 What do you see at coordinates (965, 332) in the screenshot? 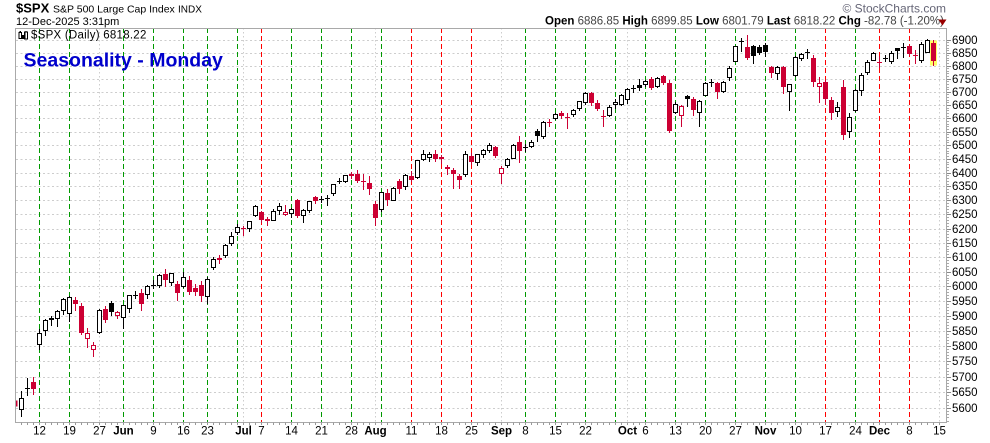
I see `svg-text: 5850` at bounding box center [965, 332].